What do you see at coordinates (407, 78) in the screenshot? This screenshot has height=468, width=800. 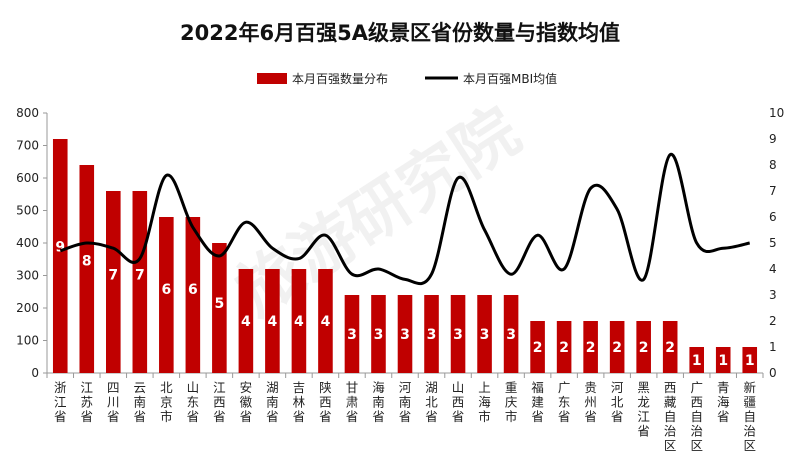 I see `legend: 本月百强数量分布 本月百强MBI均值` at bounding box center [407, 78].